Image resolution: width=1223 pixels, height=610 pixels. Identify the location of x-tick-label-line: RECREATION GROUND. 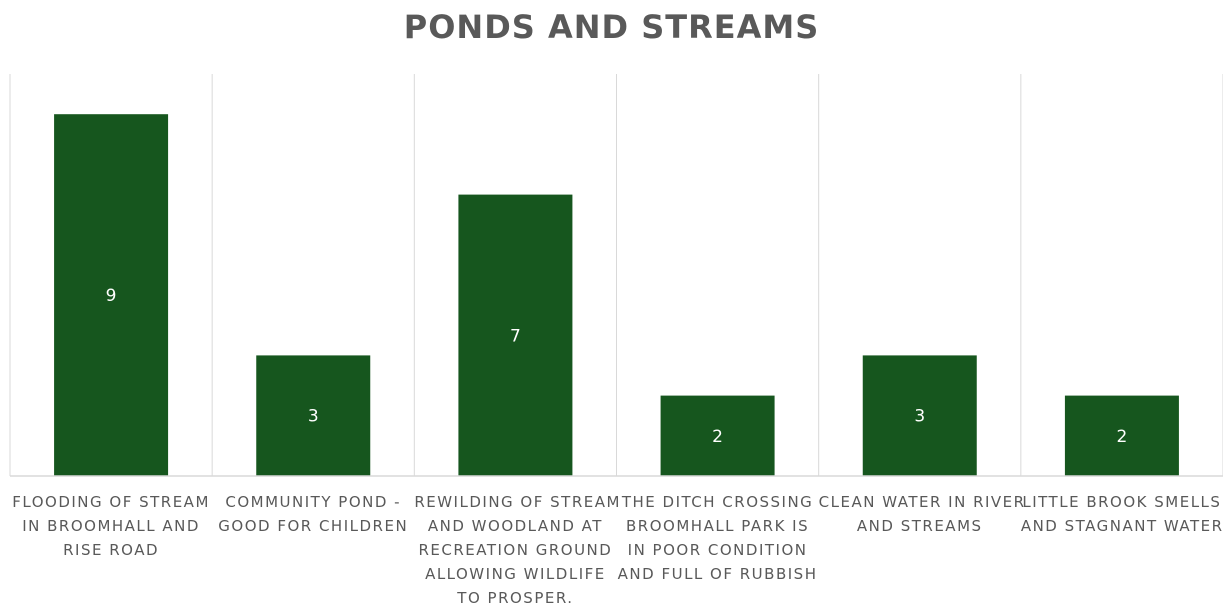
(515, 550).